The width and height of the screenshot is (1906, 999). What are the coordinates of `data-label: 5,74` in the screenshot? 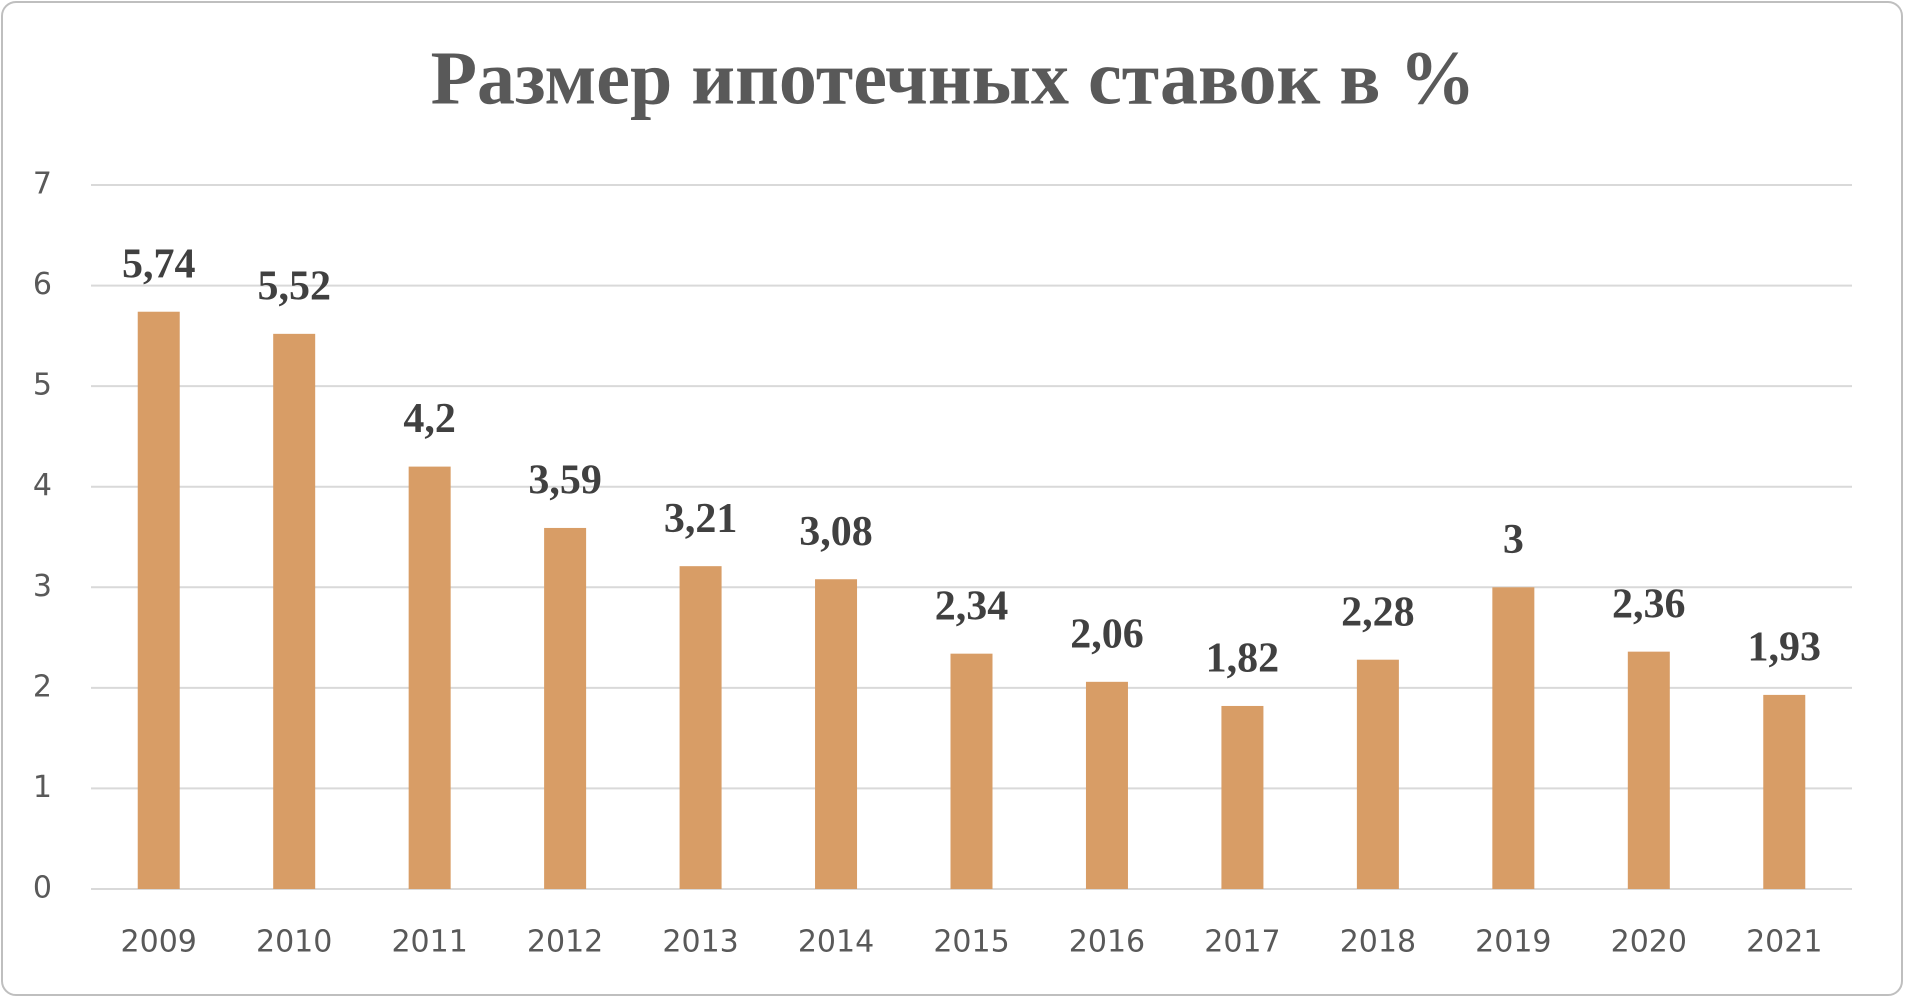 It's located at (159, 264).